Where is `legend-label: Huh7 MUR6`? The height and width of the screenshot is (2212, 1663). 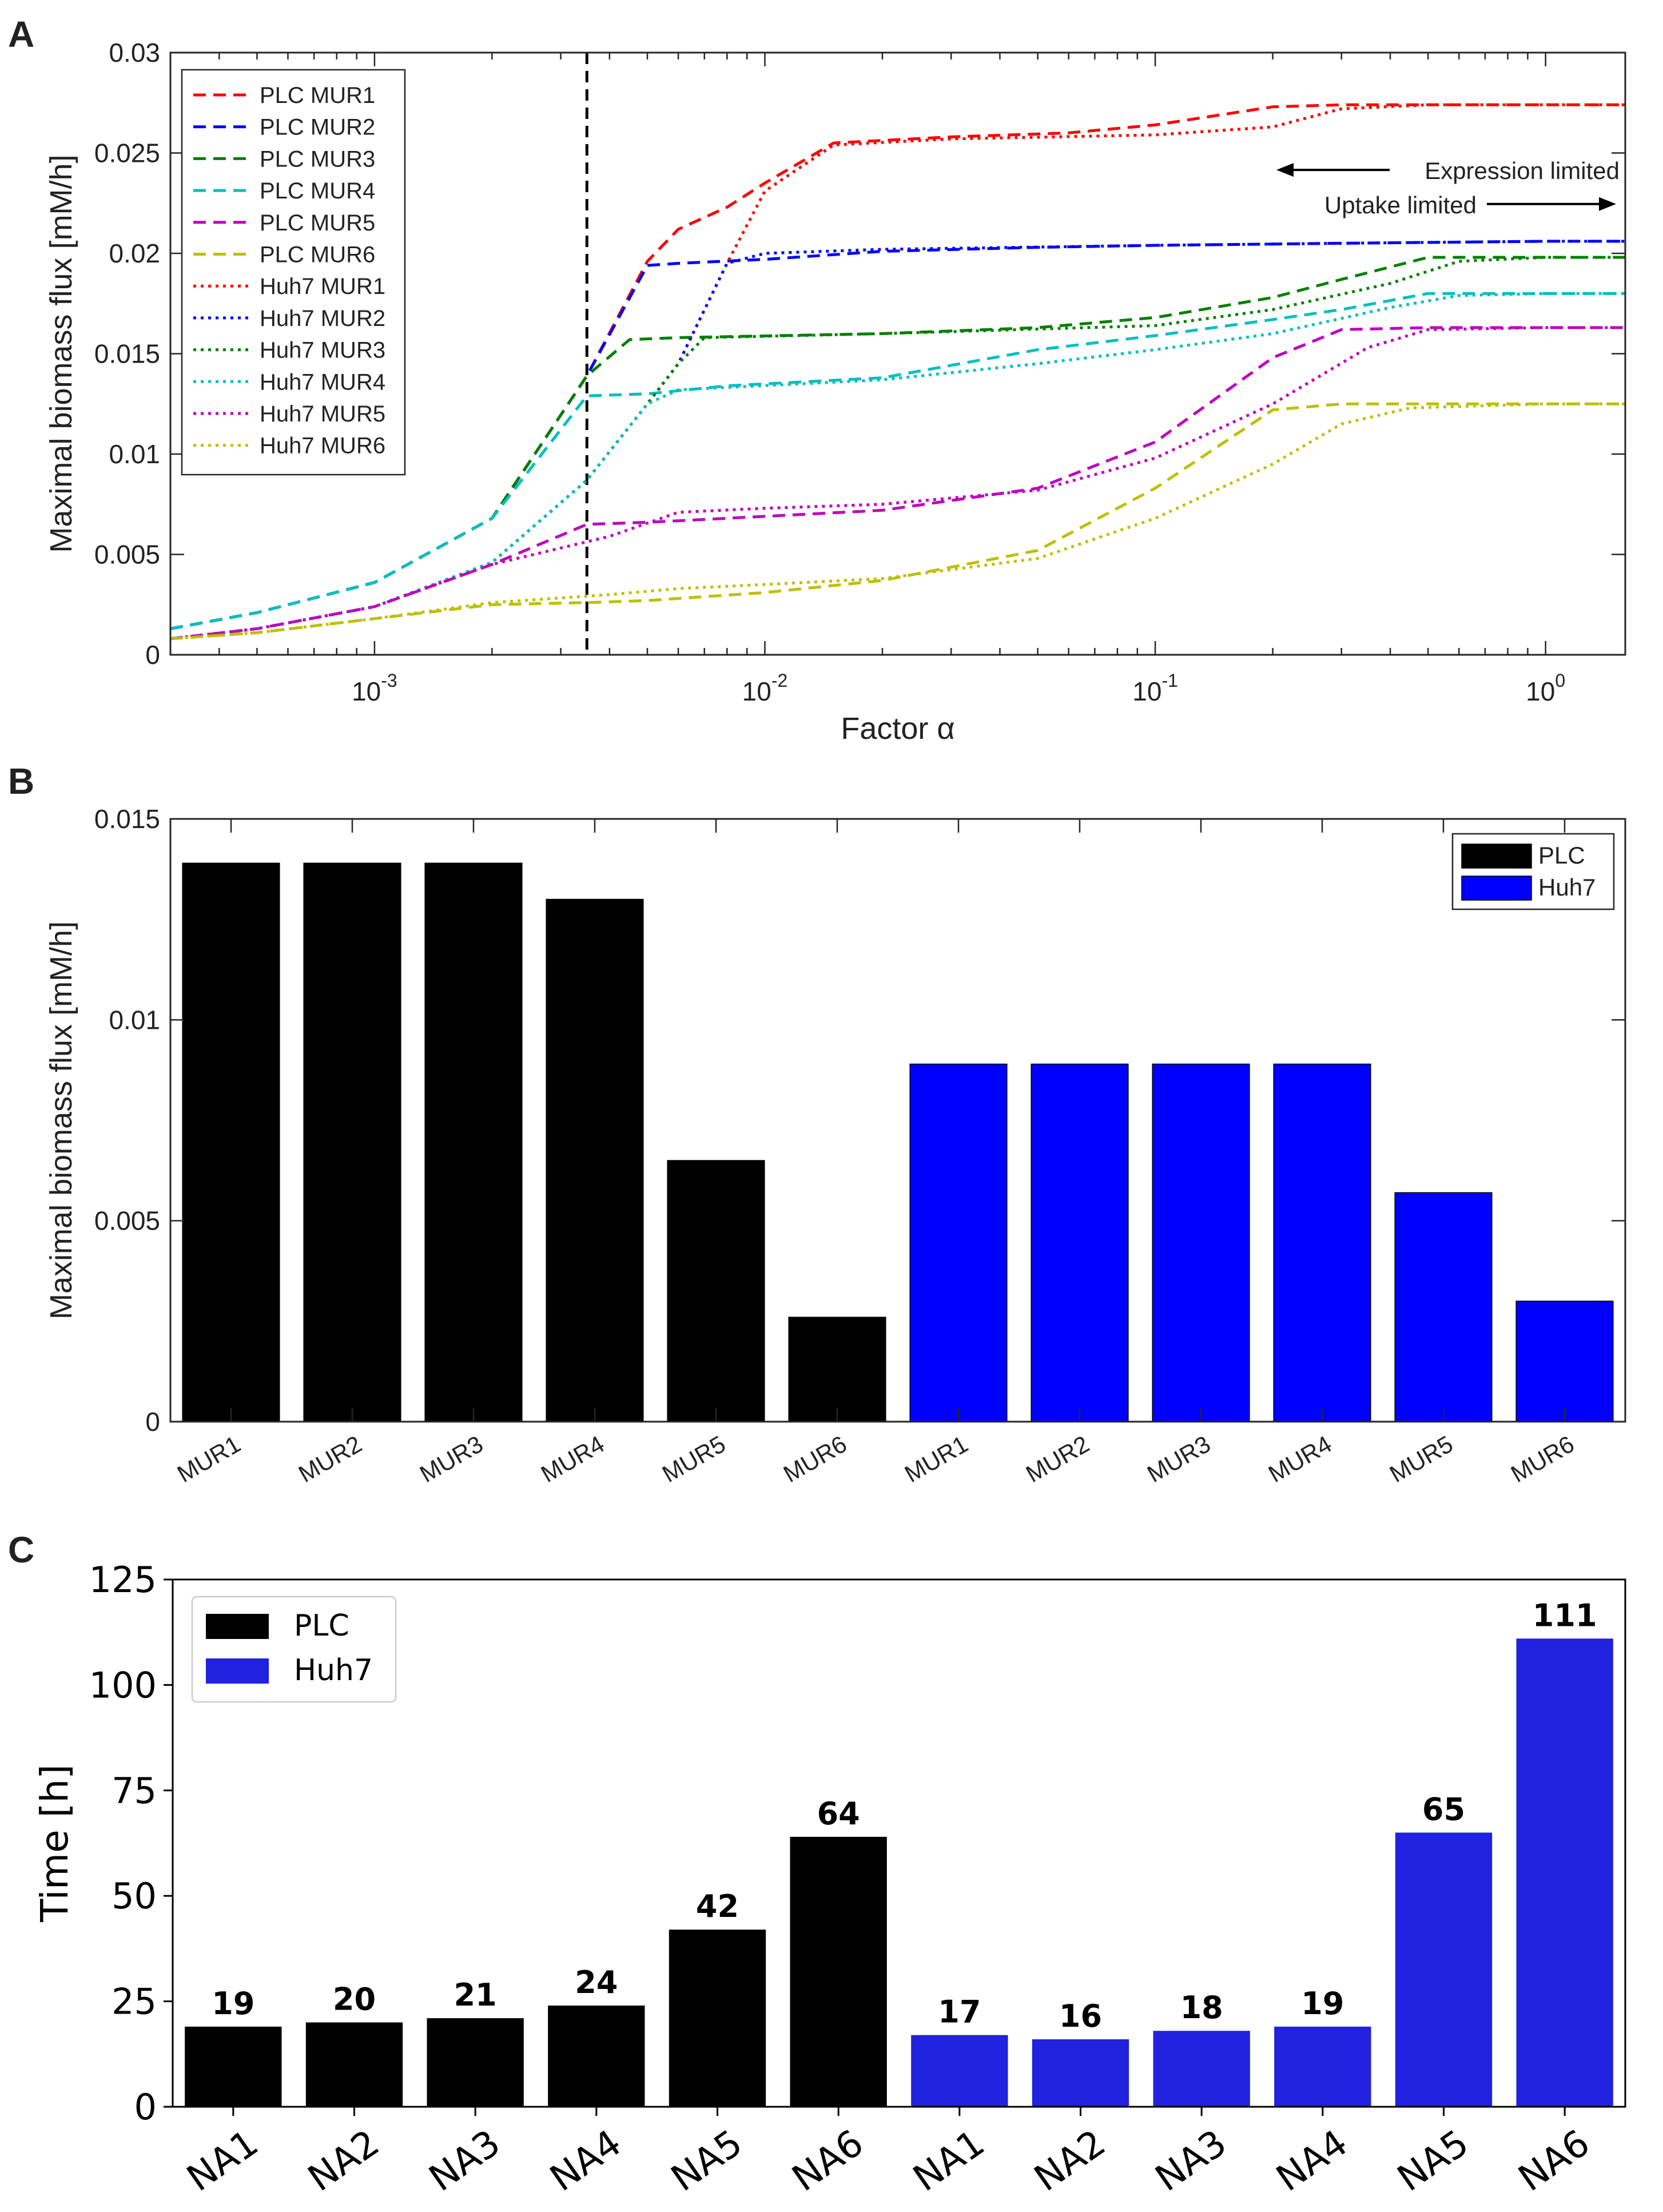
legend-label: Huh7 MUR6 is located at coordinates (322, 446).